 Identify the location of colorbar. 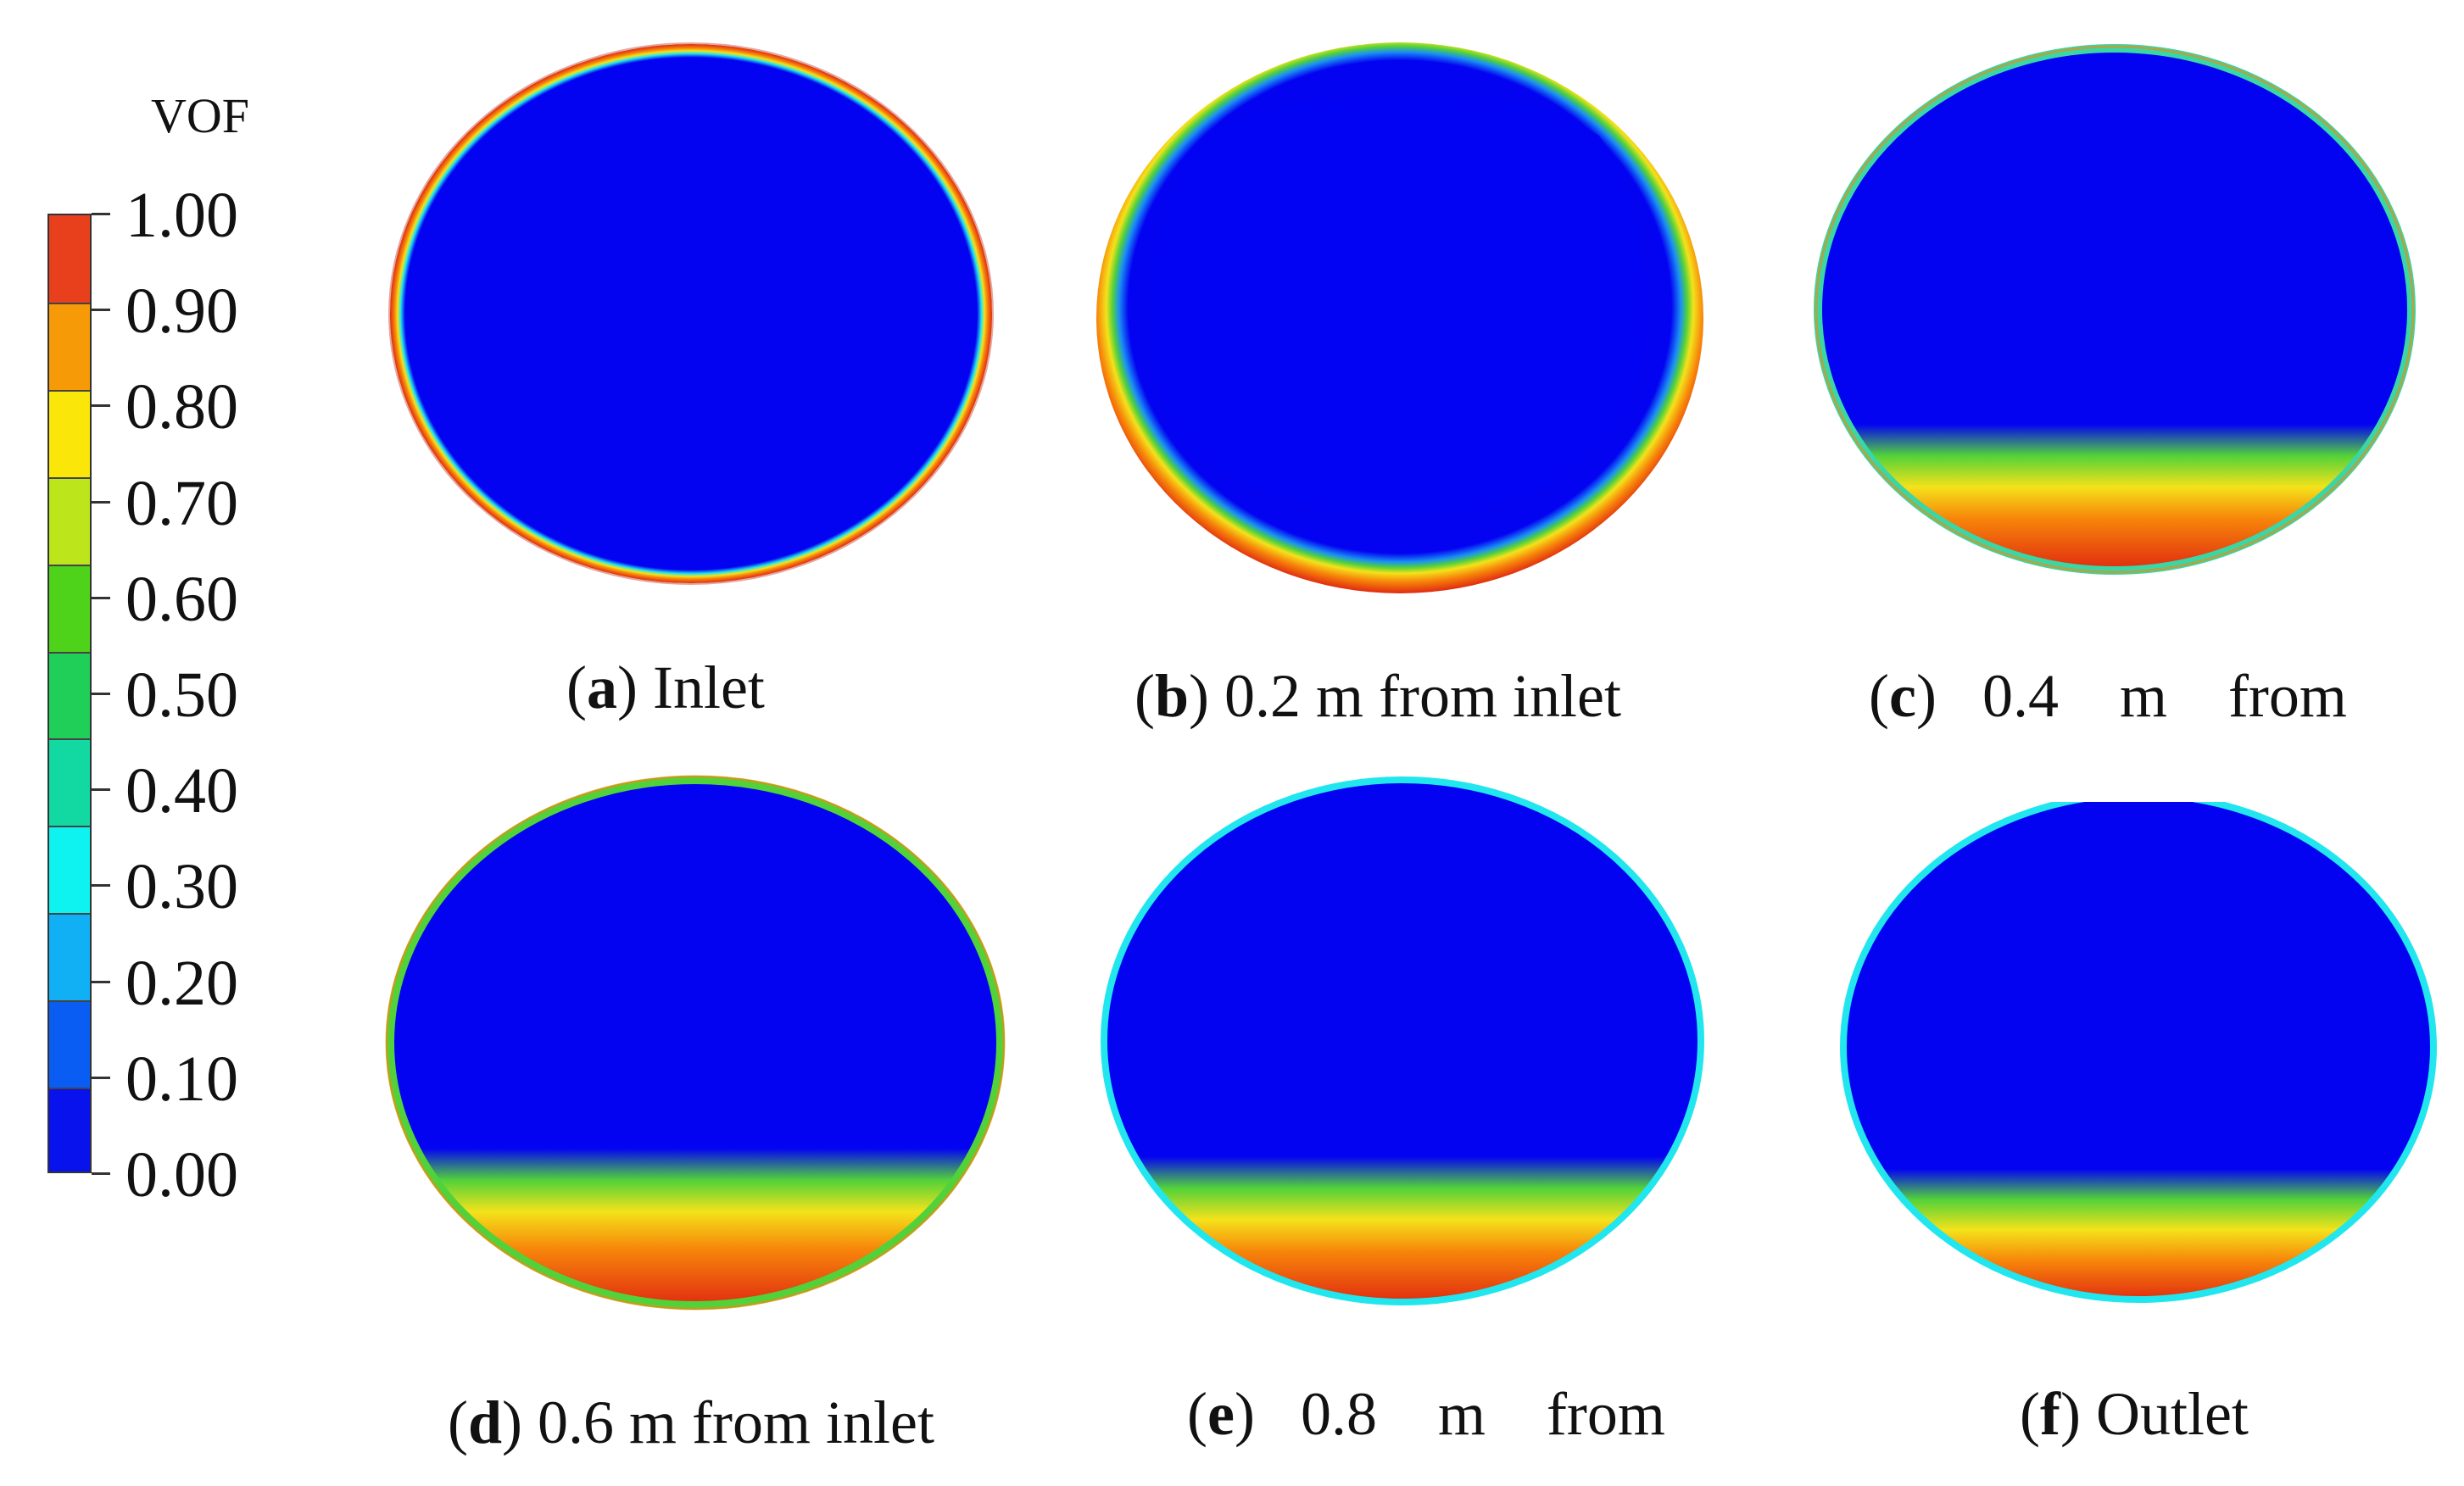
(69, 693).